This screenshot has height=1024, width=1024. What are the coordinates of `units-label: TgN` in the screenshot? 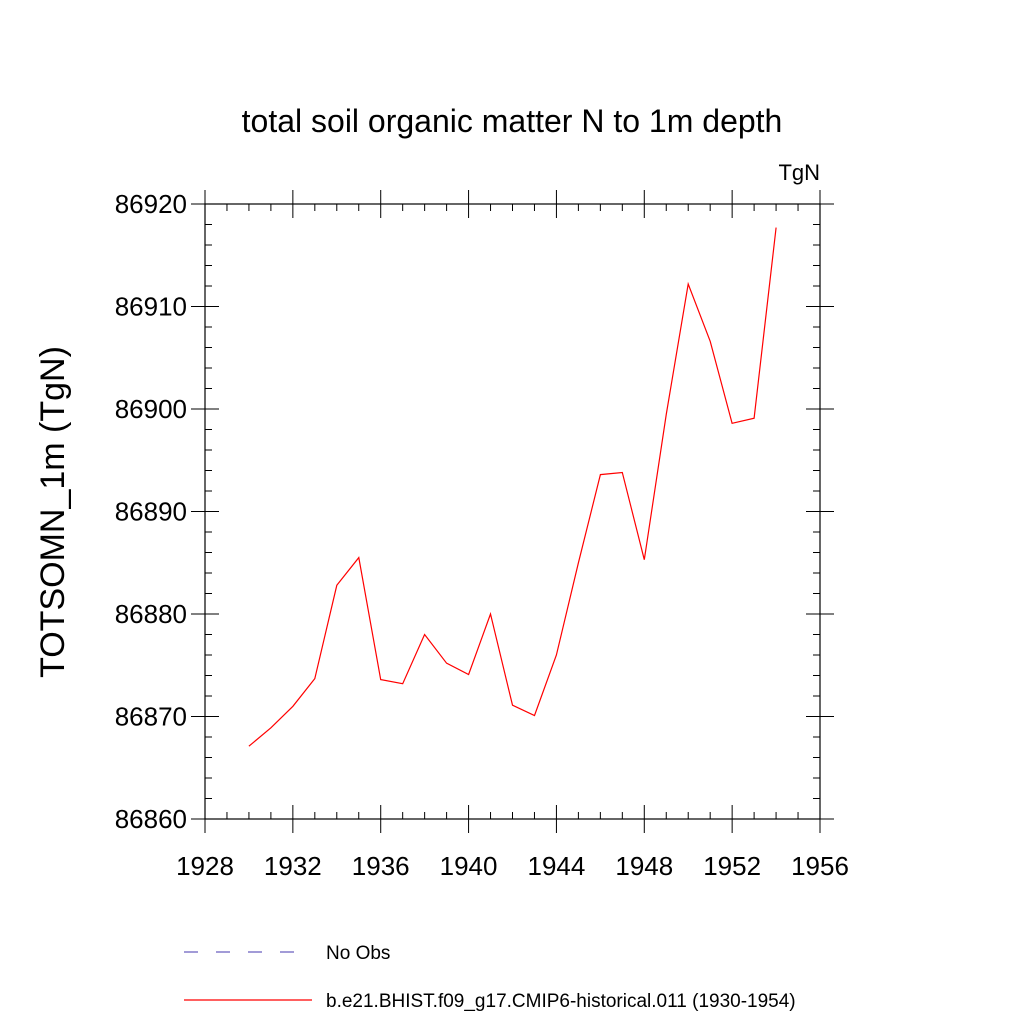 It's located at (799, 172).